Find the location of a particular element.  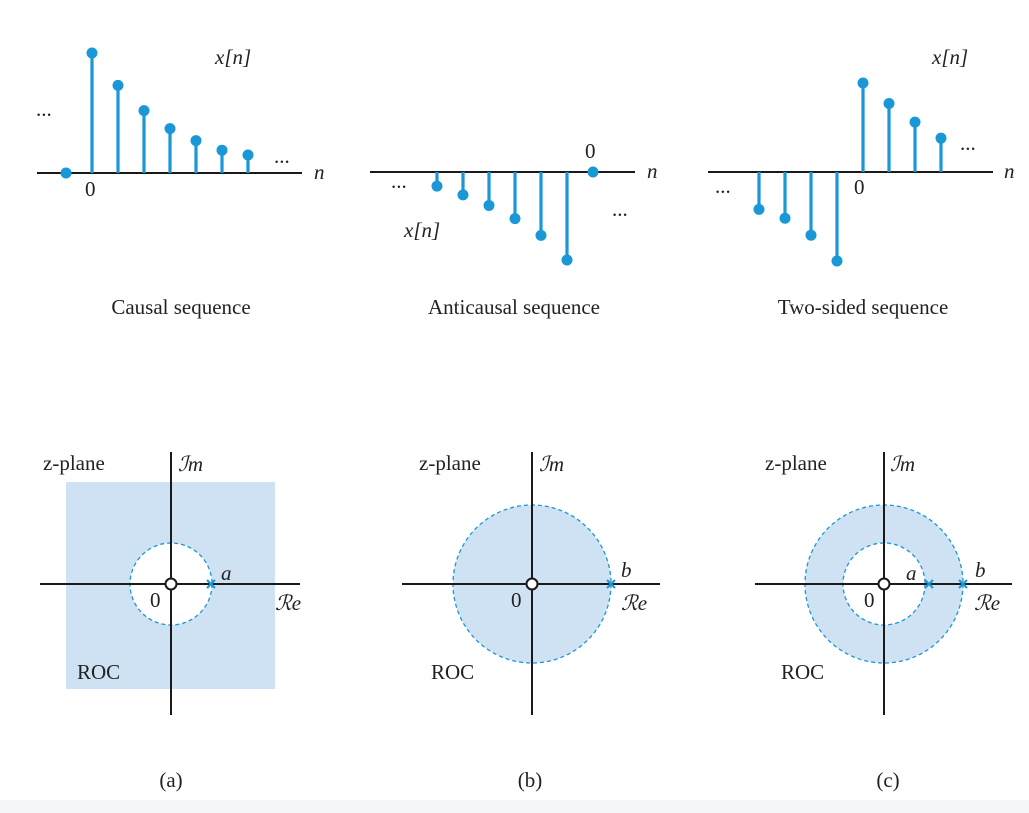

z-plane-c-im-label: ℐm is located at coordinates (902, 464).